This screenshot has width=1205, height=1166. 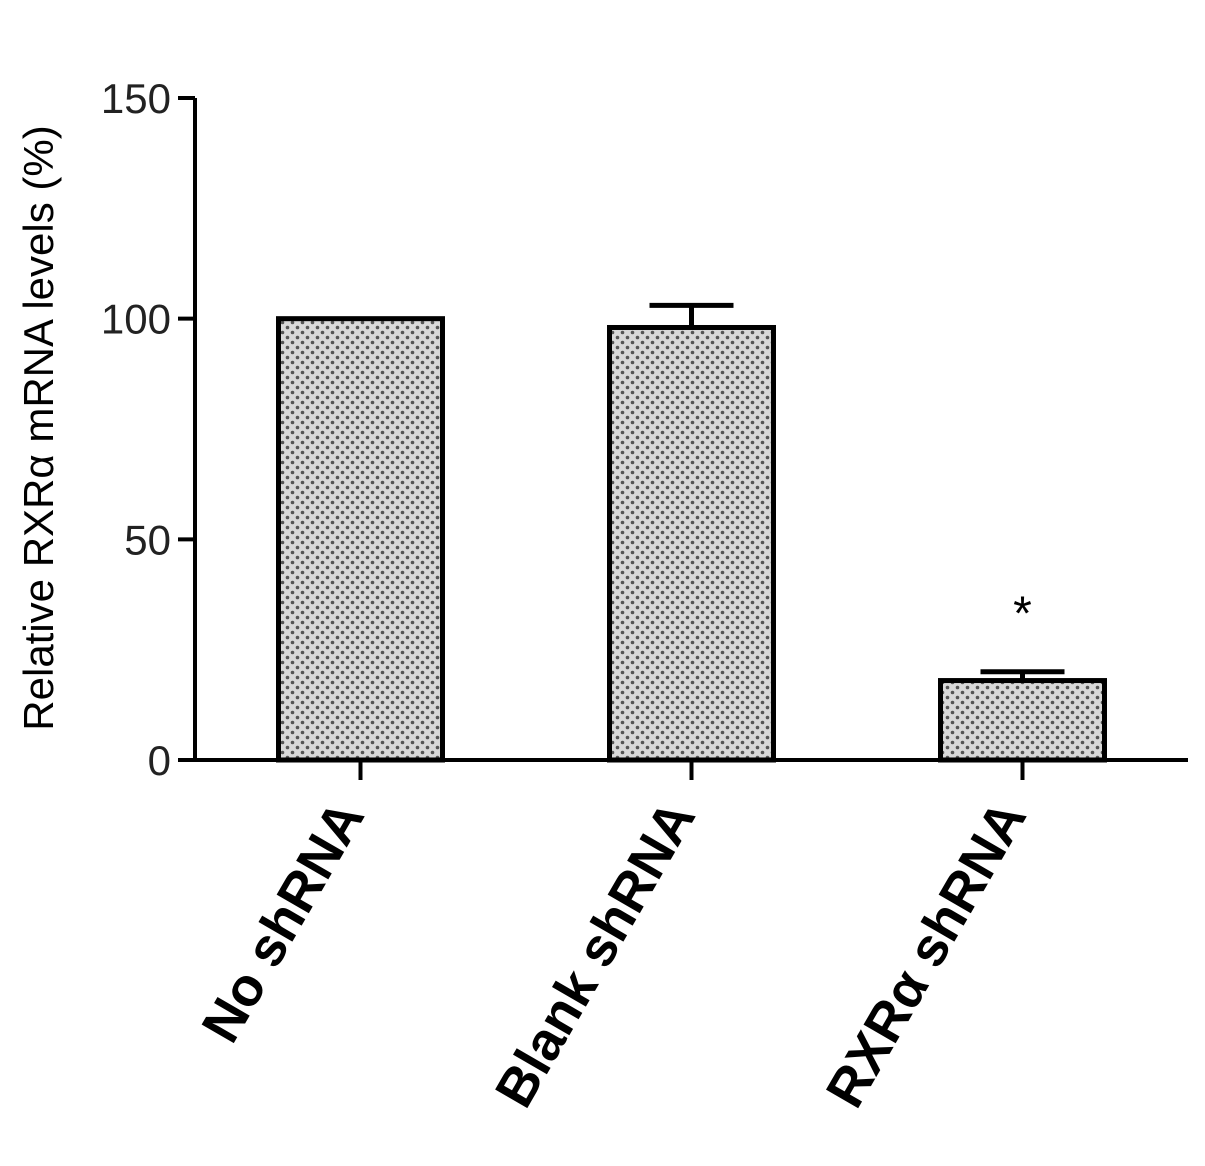 What do you see at coordinates (1022, 614) in the screenshot?
I see `significance-marker: *` at bounding box center [1022, 614].